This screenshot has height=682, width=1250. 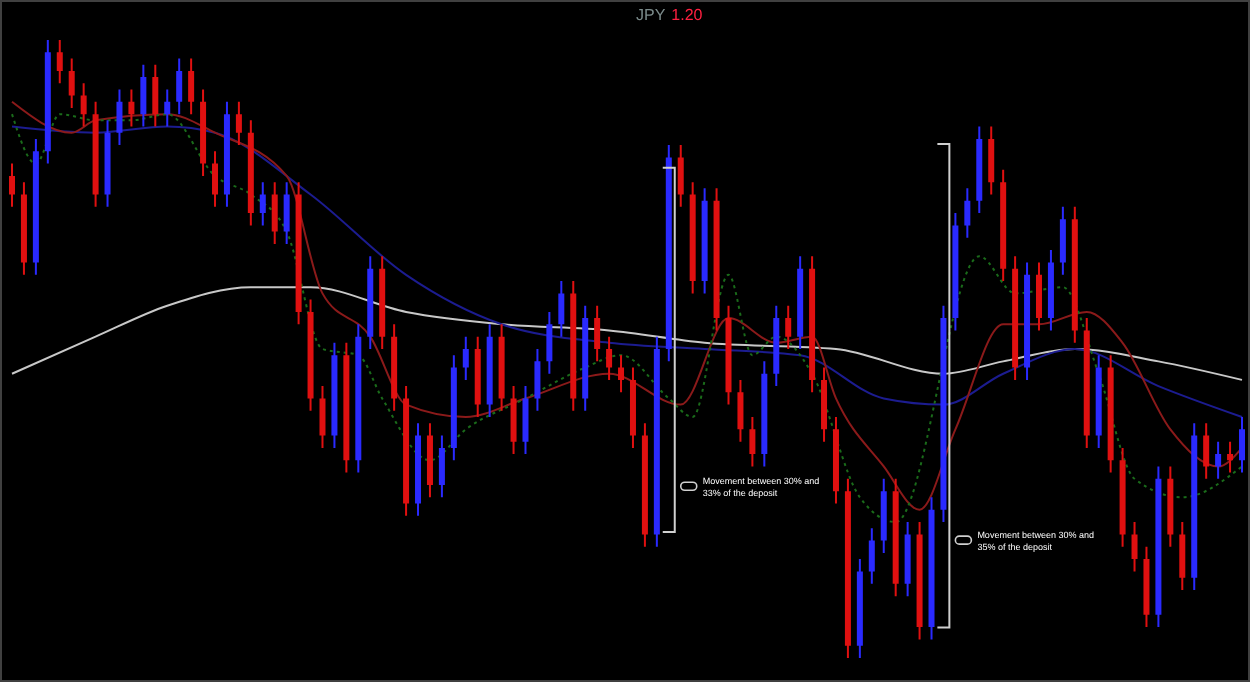 I want to click on chart-title: JPY, so click(x=651, y=15).